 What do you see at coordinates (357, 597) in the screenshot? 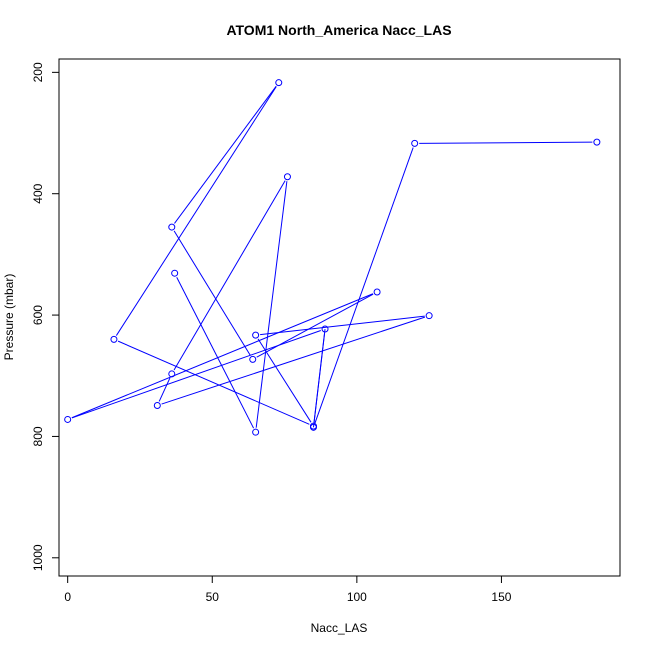
I see `x-tick-label: 100` at bounding box center [357, 597].